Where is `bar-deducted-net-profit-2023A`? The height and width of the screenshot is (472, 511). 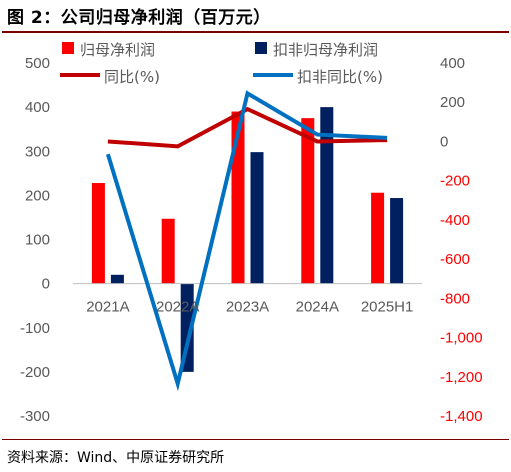 bar-deducted-net-profit-2023A is located at coordinates (257, 218).